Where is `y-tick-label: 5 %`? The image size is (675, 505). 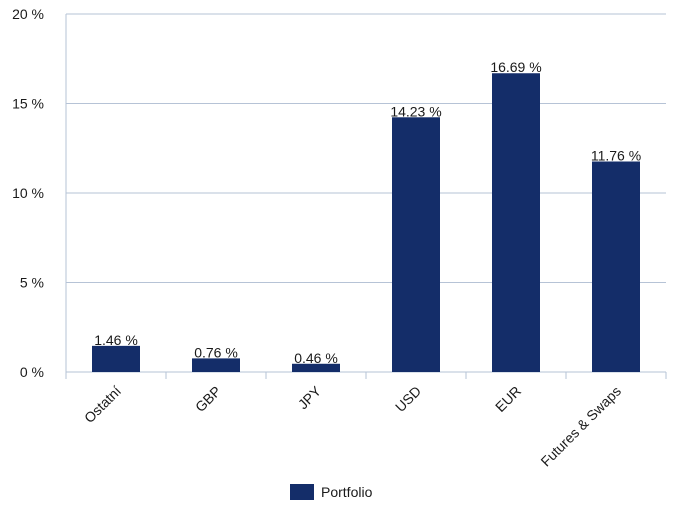 y-tick-label: 5 % is located at coordinates (32, 283).